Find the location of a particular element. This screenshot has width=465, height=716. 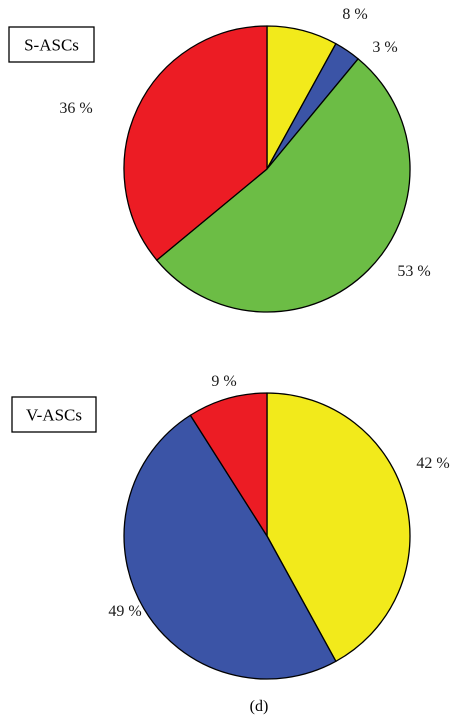

chart-title: S-ASCs is located at coordinates (51, 45).